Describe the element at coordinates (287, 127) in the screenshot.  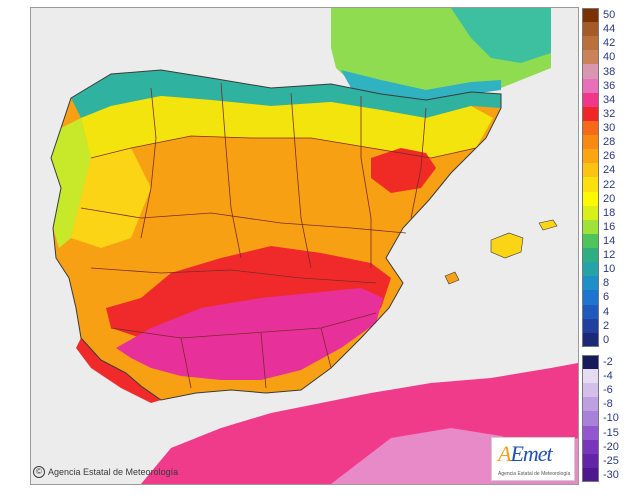
I see `north-yellow-band` at that location.